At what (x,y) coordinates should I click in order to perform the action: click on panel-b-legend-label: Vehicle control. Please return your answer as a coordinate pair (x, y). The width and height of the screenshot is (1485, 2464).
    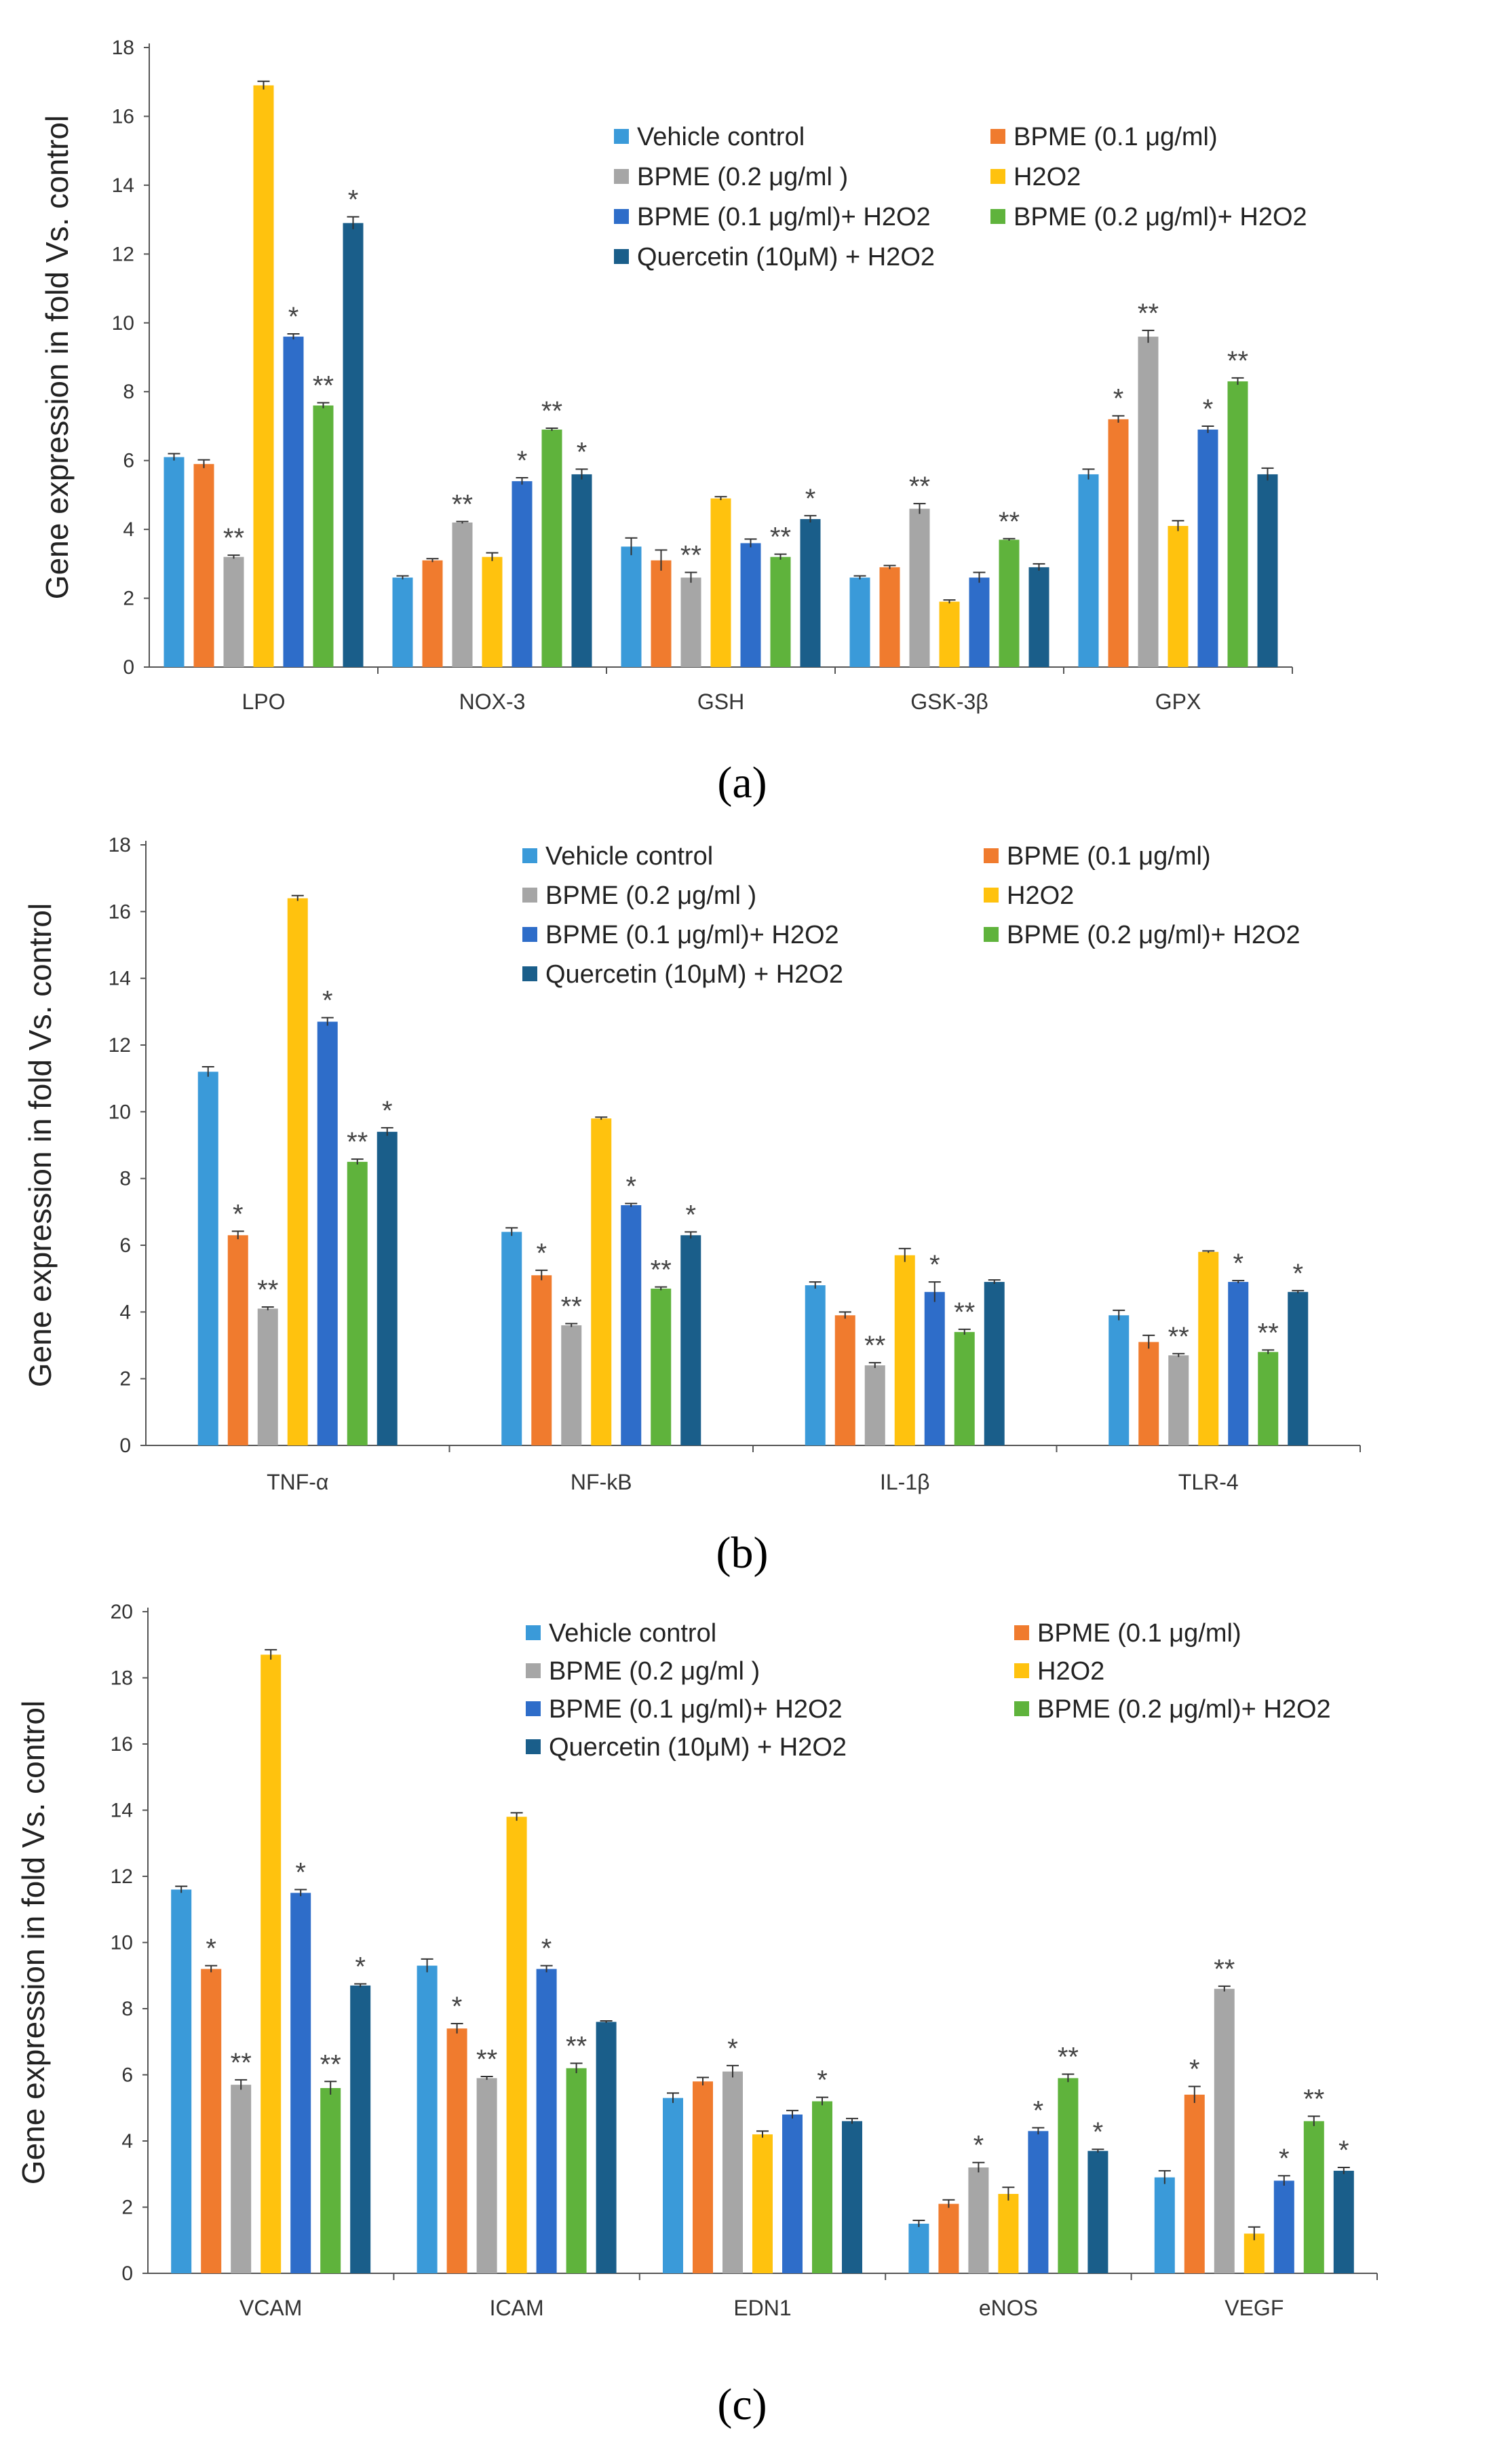
    Looking at the image, I should click on (629, 857).